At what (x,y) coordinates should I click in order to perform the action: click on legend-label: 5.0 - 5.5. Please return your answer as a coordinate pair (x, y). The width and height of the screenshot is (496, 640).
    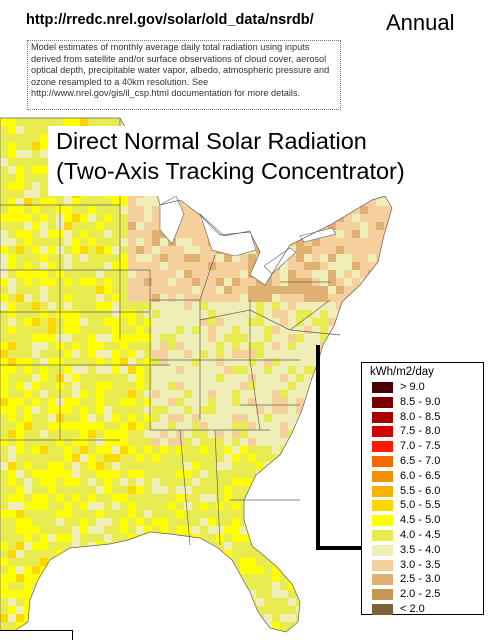
    Looking at the image, I should click on (420, 505).